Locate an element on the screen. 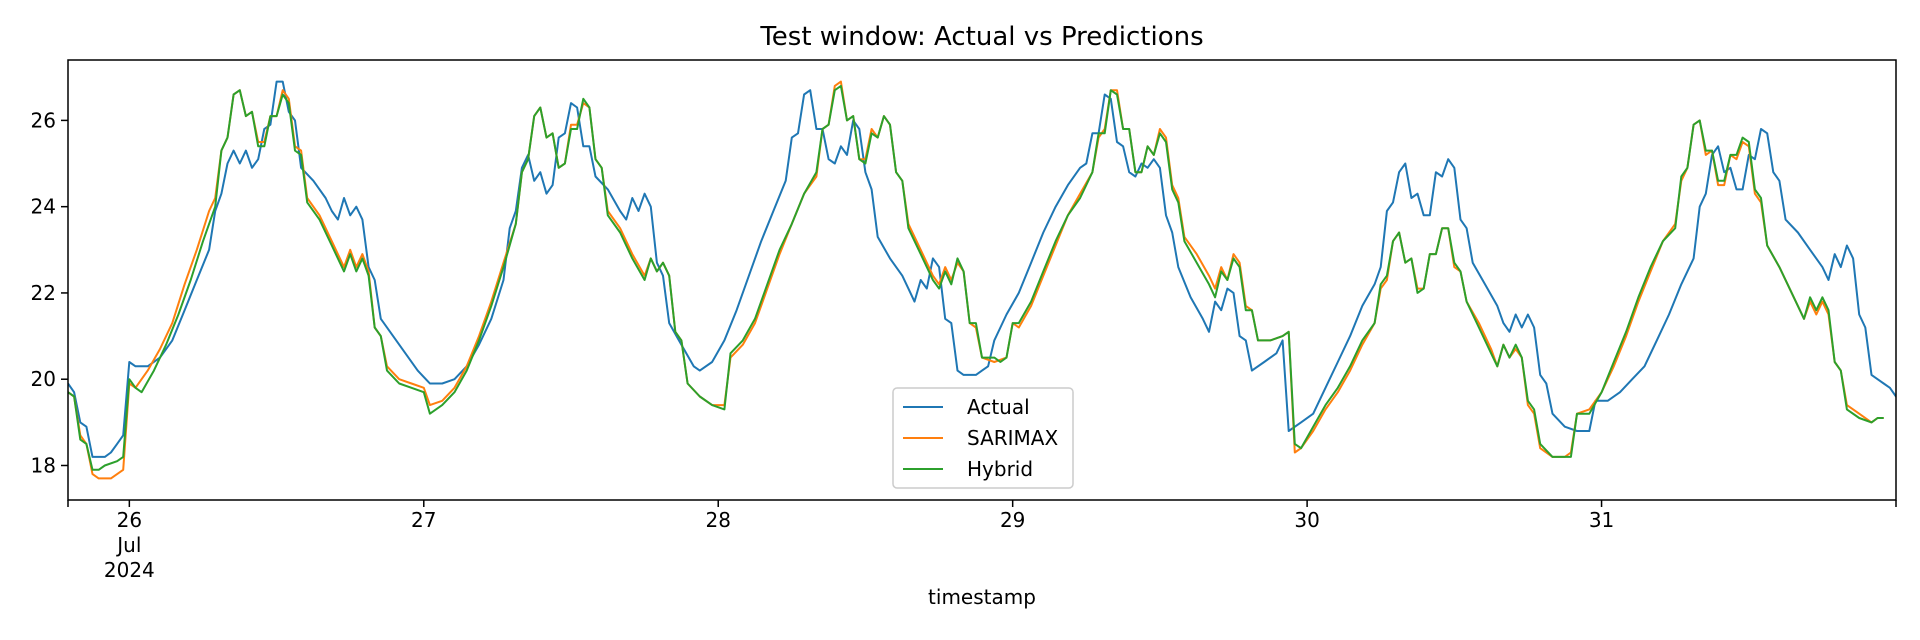 The width and height of the screenshot is (1920, 640). legend-frame is located at coordinates (983, 438).